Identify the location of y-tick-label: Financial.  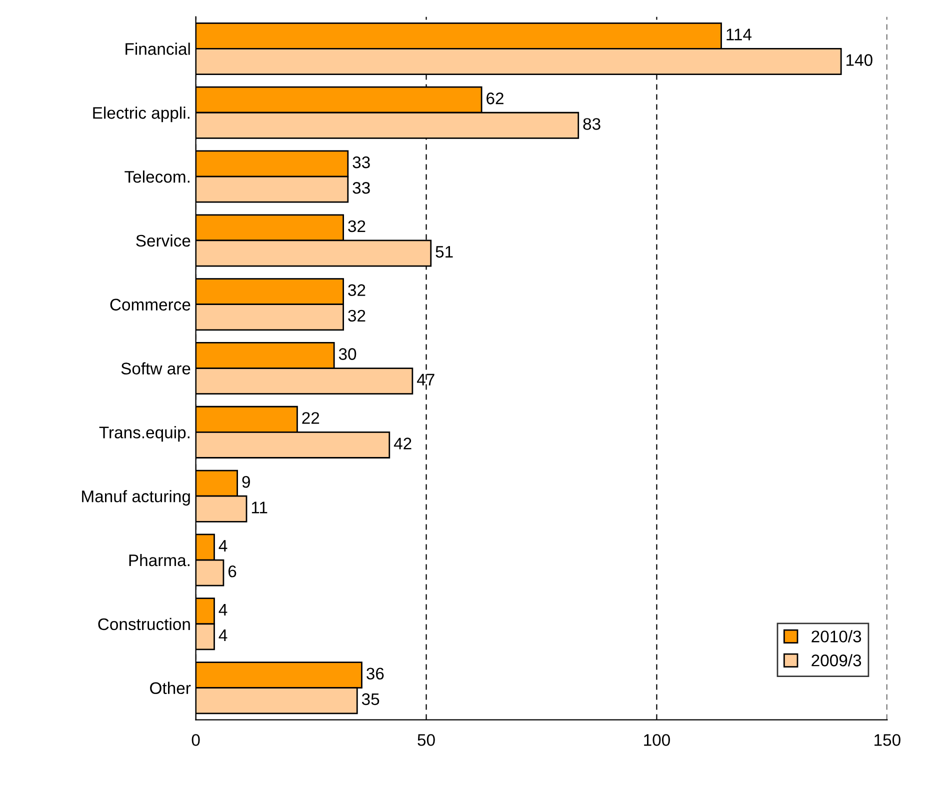
(158, 48).